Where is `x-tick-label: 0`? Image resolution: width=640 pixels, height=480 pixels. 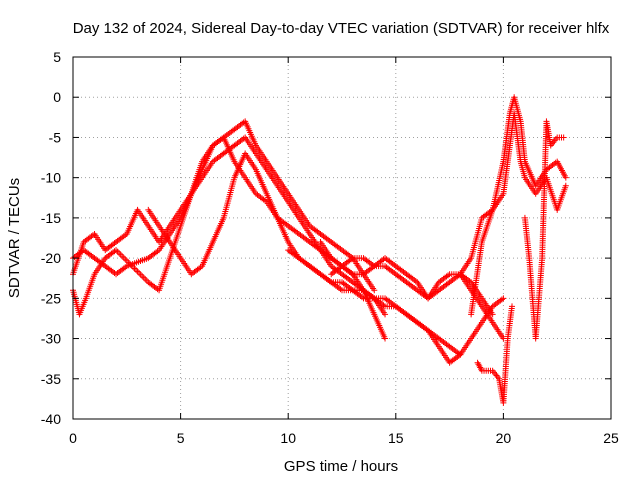
x-tick-label: 0 is located at coordinates (73, 438).